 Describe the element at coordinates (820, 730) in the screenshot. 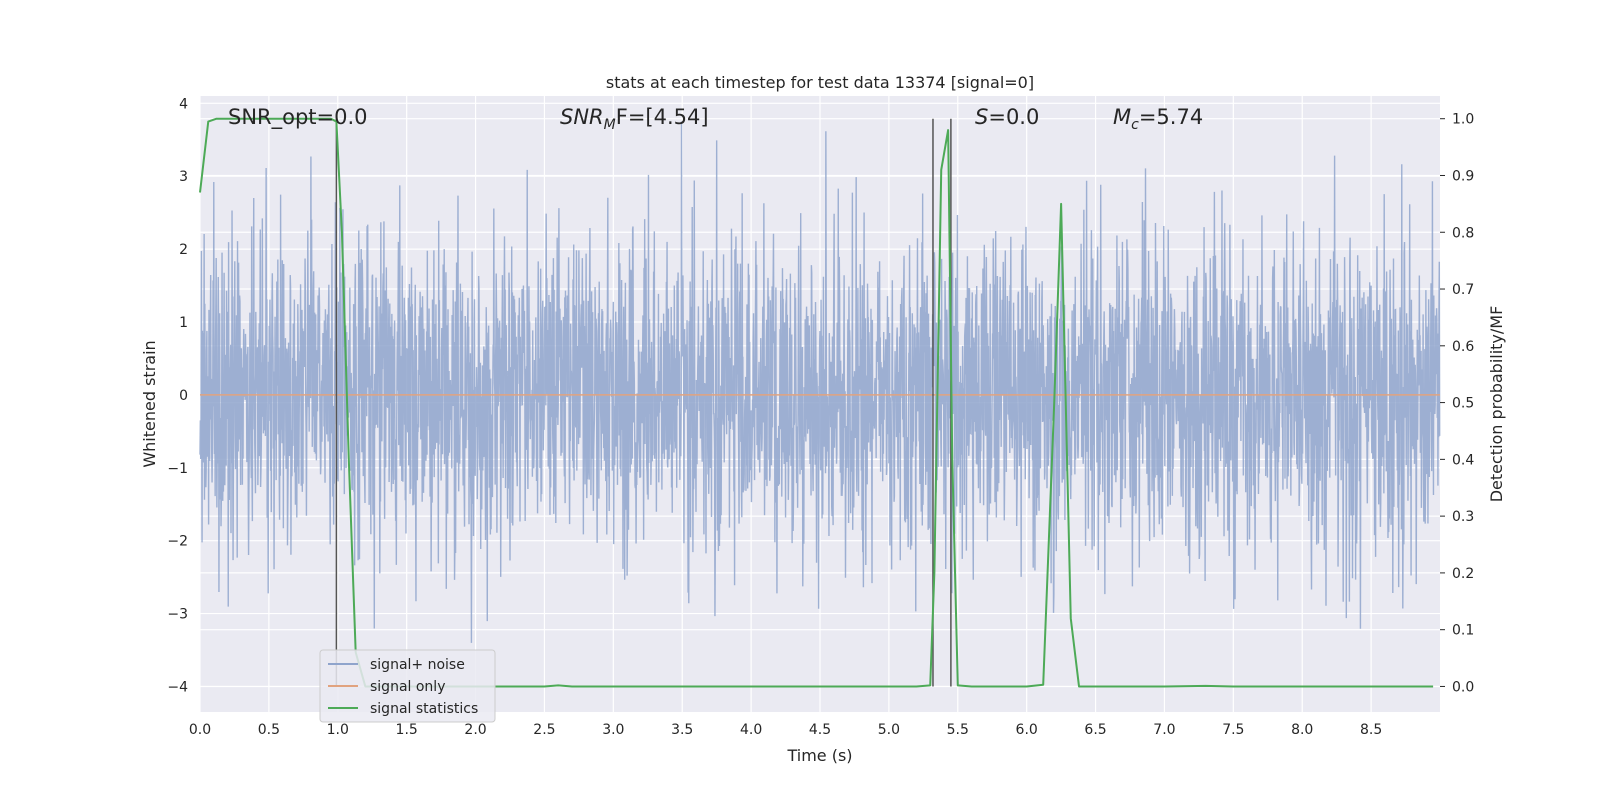

I see `x-tick-label: 4.5` at that location.